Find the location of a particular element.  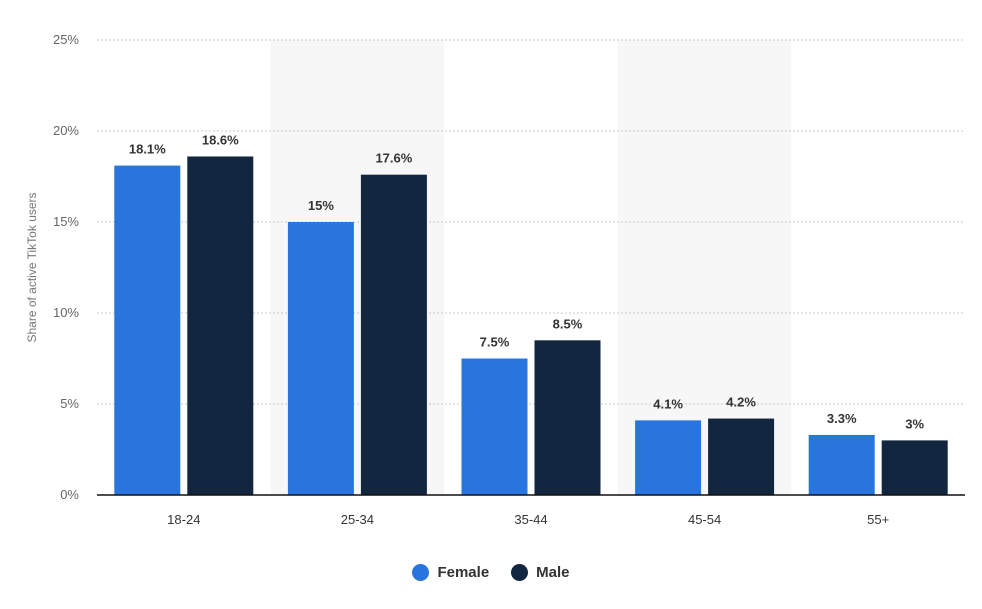

data-label: 7.5% is located at coordinates (495, 342).